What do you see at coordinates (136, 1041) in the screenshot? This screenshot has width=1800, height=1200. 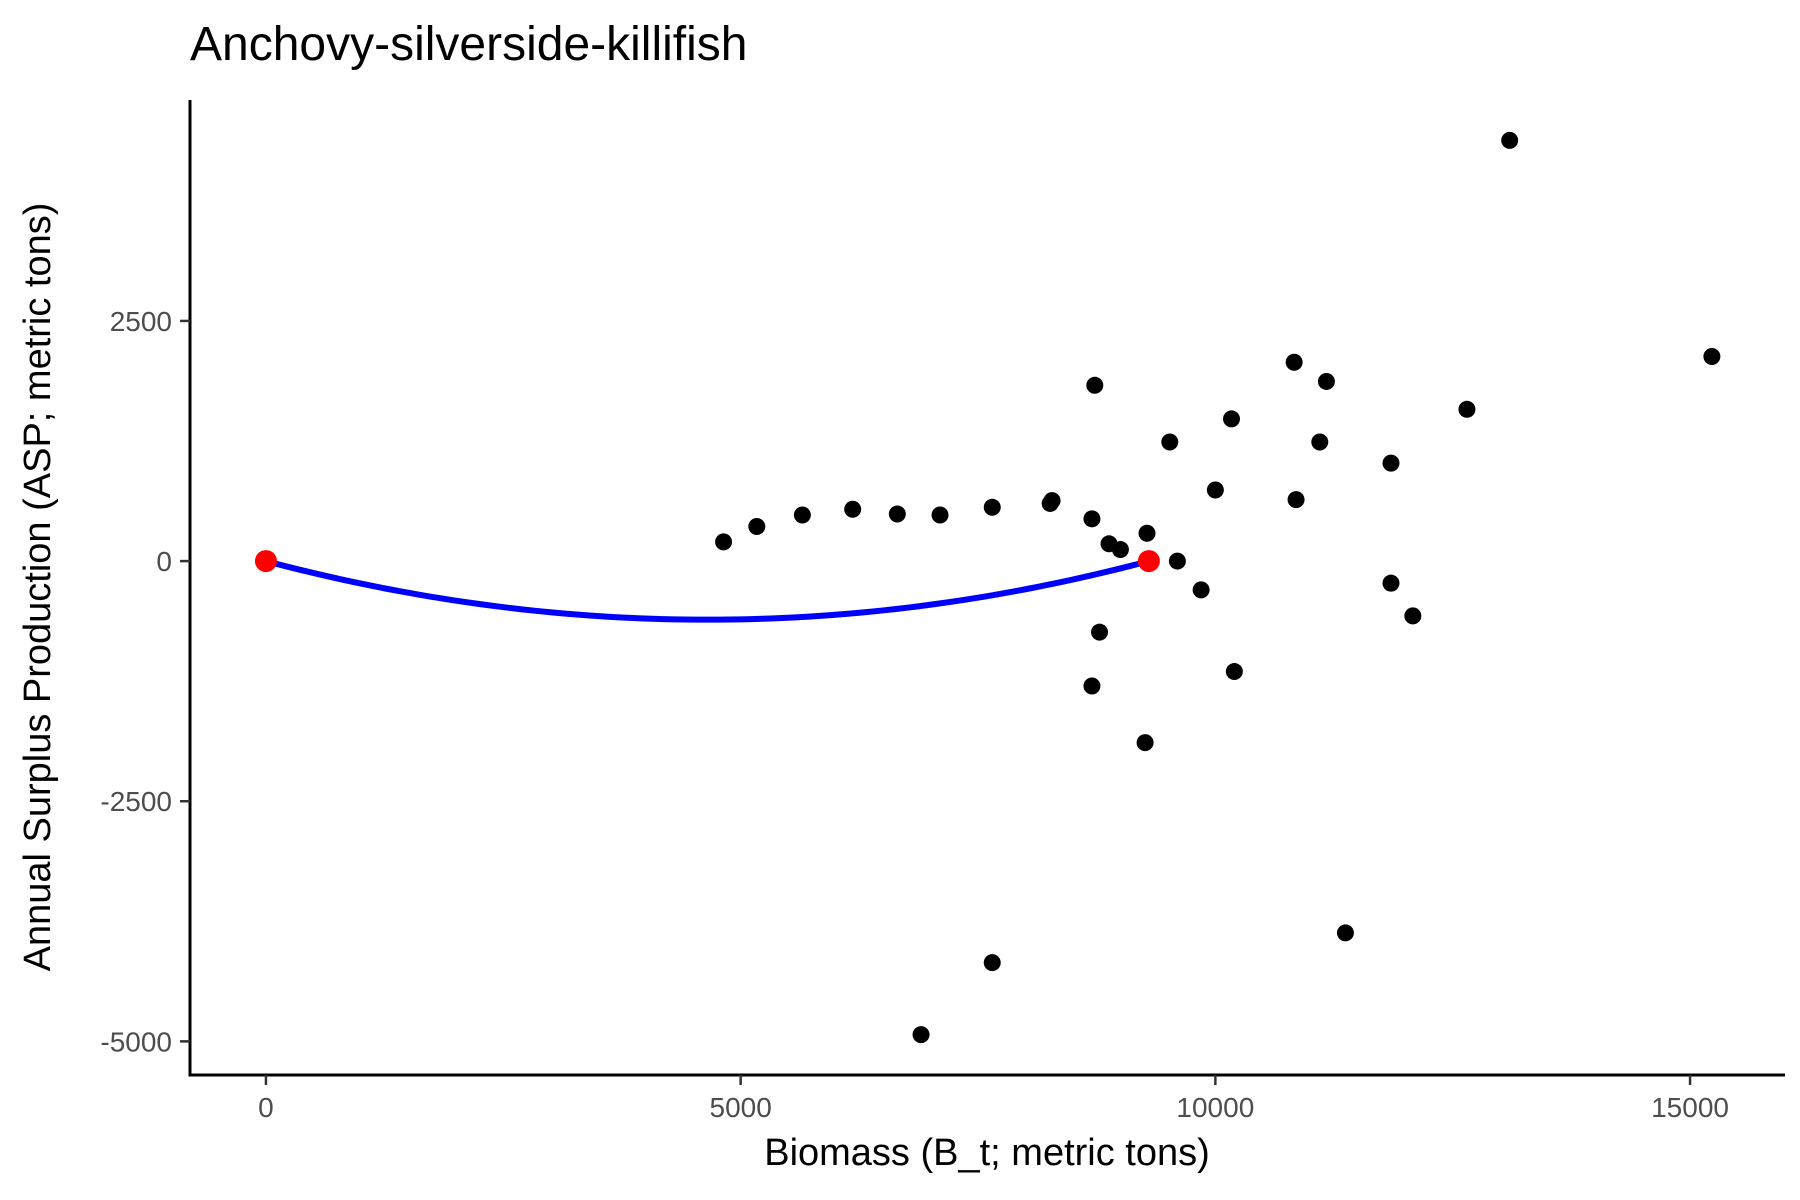 I see `y-tick-label: -5000` at bounding box center [136, 1041].